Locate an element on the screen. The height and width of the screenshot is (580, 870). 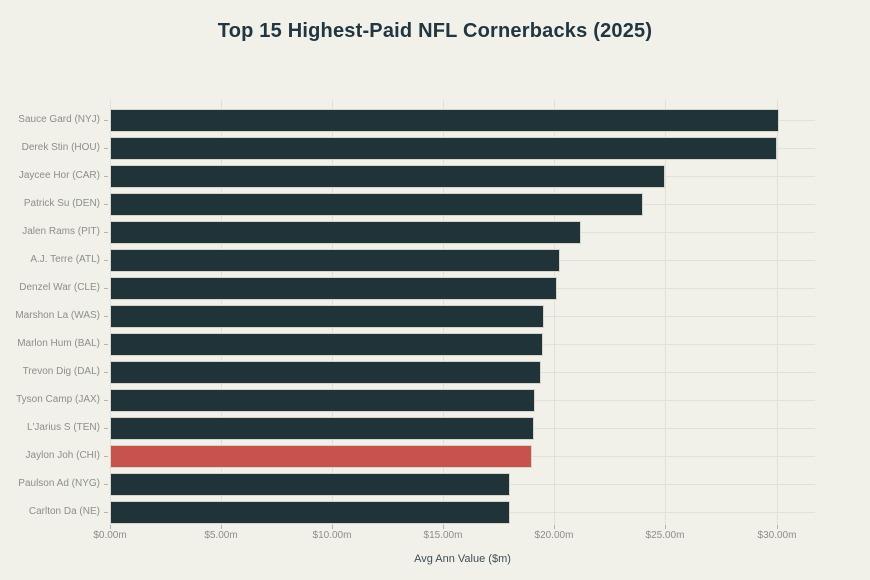
y-axis-label: Carlton Da (NE) is located at coordinates (64, 511).